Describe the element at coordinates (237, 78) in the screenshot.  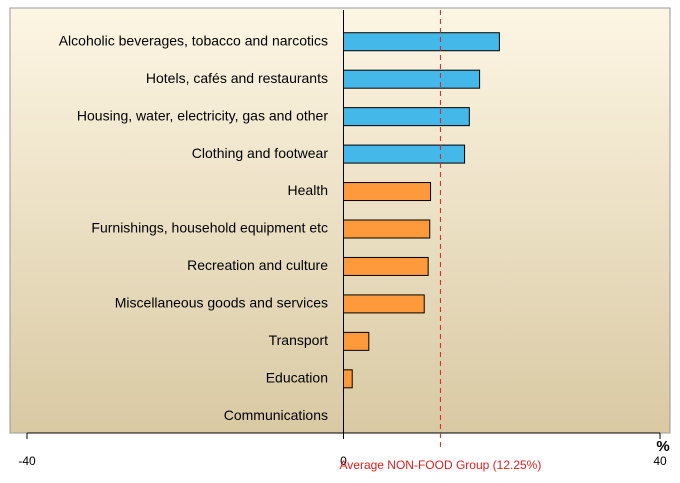
I see `category-label: Hotels, cafés and restaurants` at that location.